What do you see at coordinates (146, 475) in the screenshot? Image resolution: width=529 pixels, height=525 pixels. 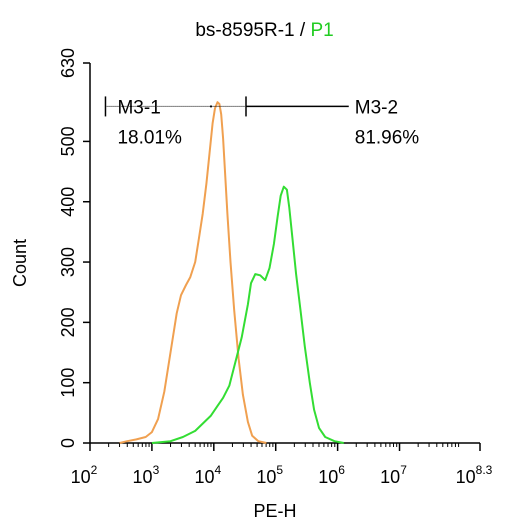 I see `x-tick-label: 10³` at bounding box center [146, 475].